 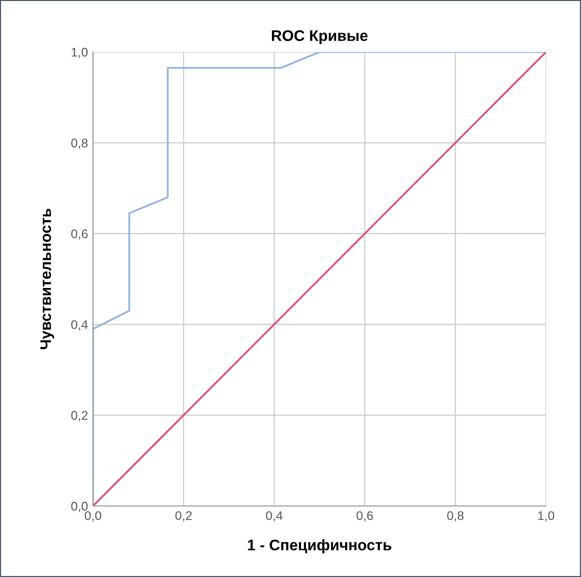 What do you see at coordinates (93, 516) in the screenshot?
I see `x-tick-label: 0,0` at bounding box center [93, 516].